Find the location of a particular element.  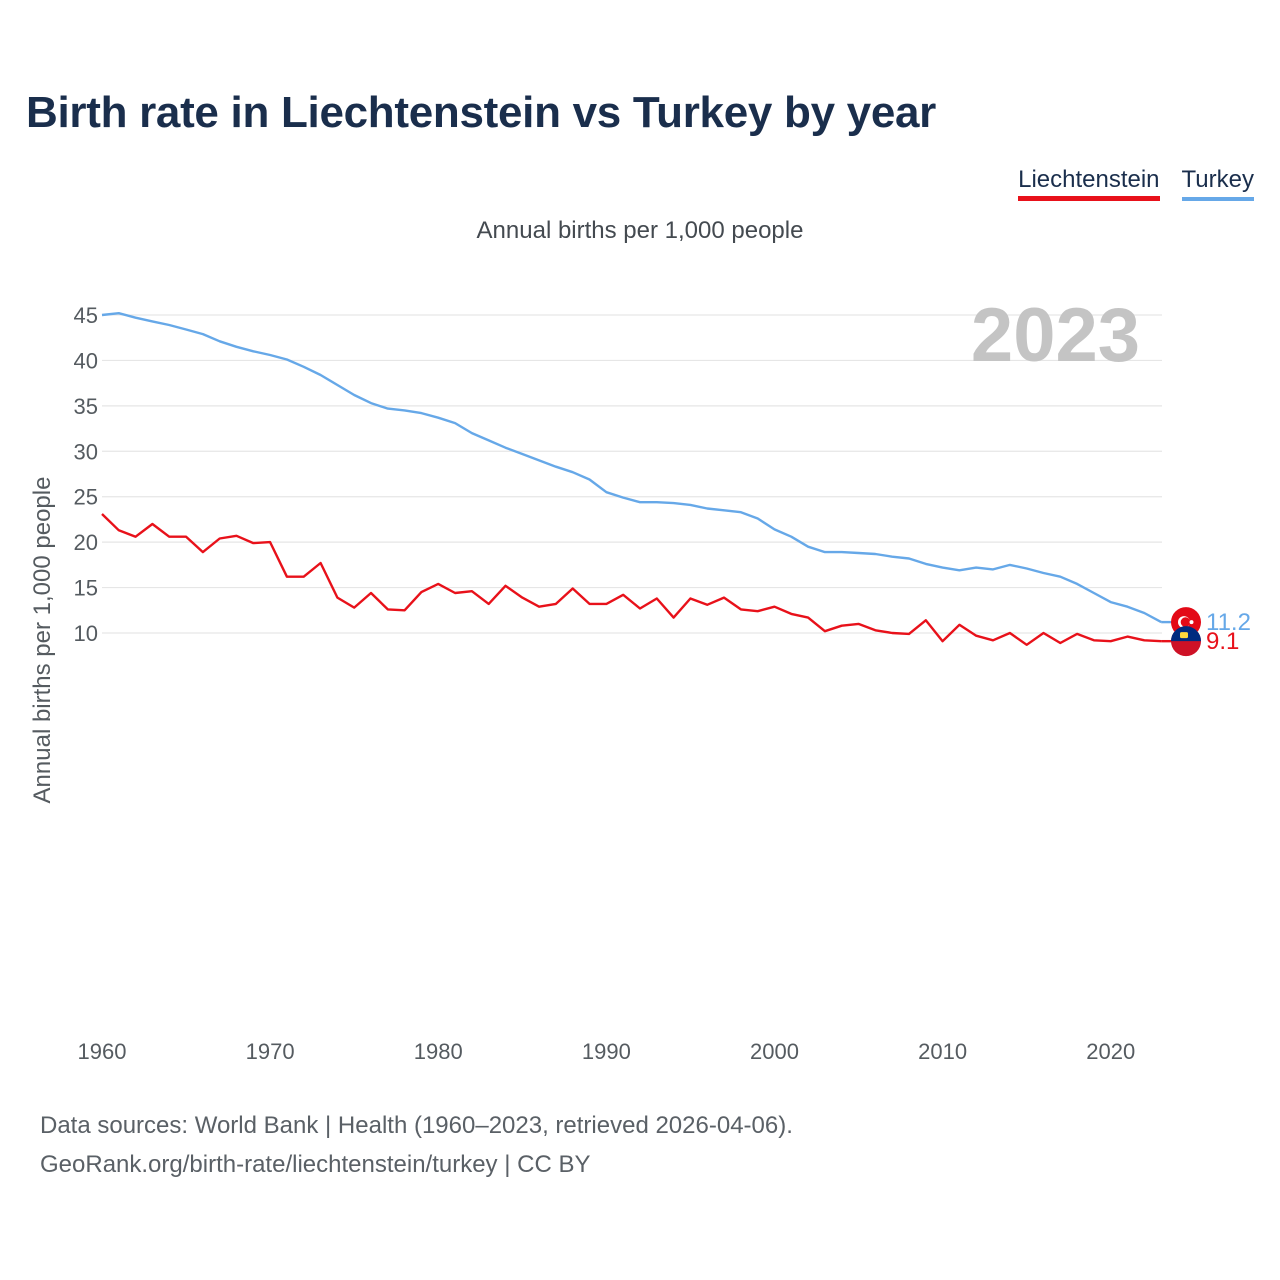

chart-subtitle: Annual births per 1,000 people is located at coordinates (640, 230).